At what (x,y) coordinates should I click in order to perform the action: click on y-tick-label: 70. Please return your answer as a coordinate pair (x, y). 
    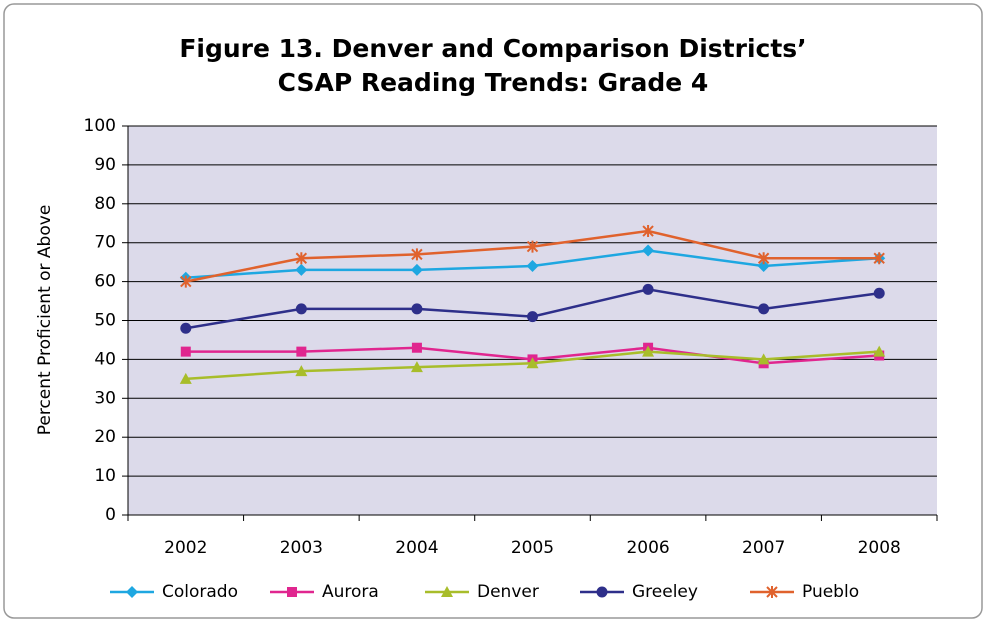
    Looking at the image, I should click on (105, 243).